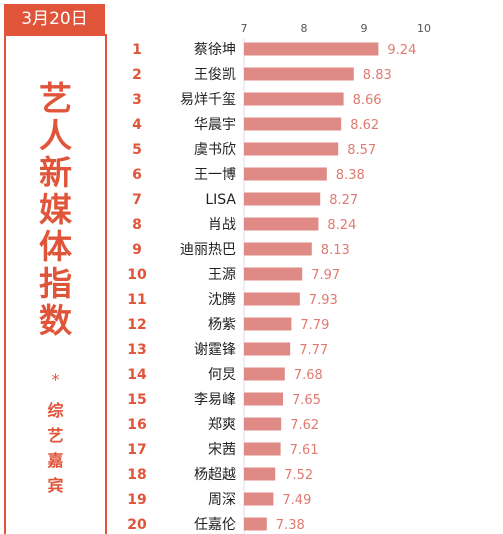  What do you see at coordinates (222, 425) in the screenshot?
I see `category-label: 郑爽` at bounding box center [222, 425].